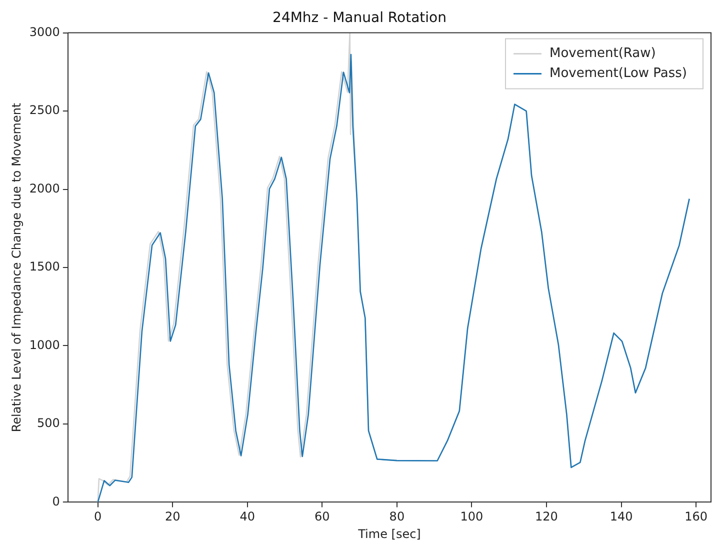  I want to click on x-axis-title: Time [sec], so click(389, 533).